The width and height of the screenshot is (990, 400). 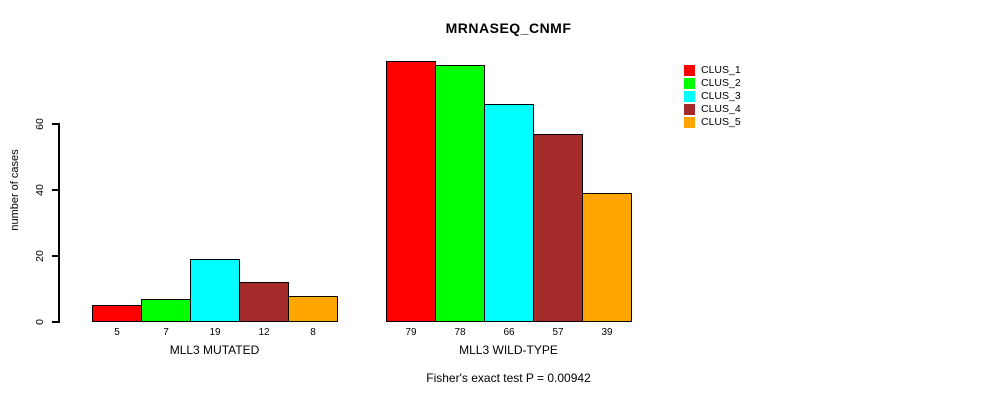 What do you see at coordinates (264, 332) in the screenshot?
I see `bar-value-label: 12` at bounding box center [264, 332].